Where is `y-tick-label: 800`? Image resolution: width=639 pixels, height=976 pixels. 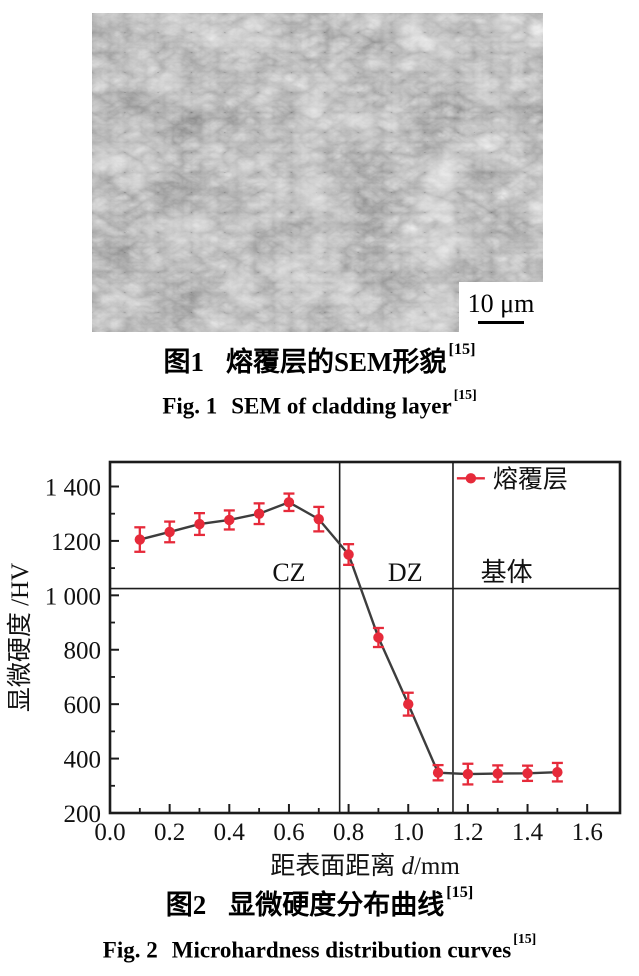
y-tick-label: 800 is located at coordinates (83, 651).